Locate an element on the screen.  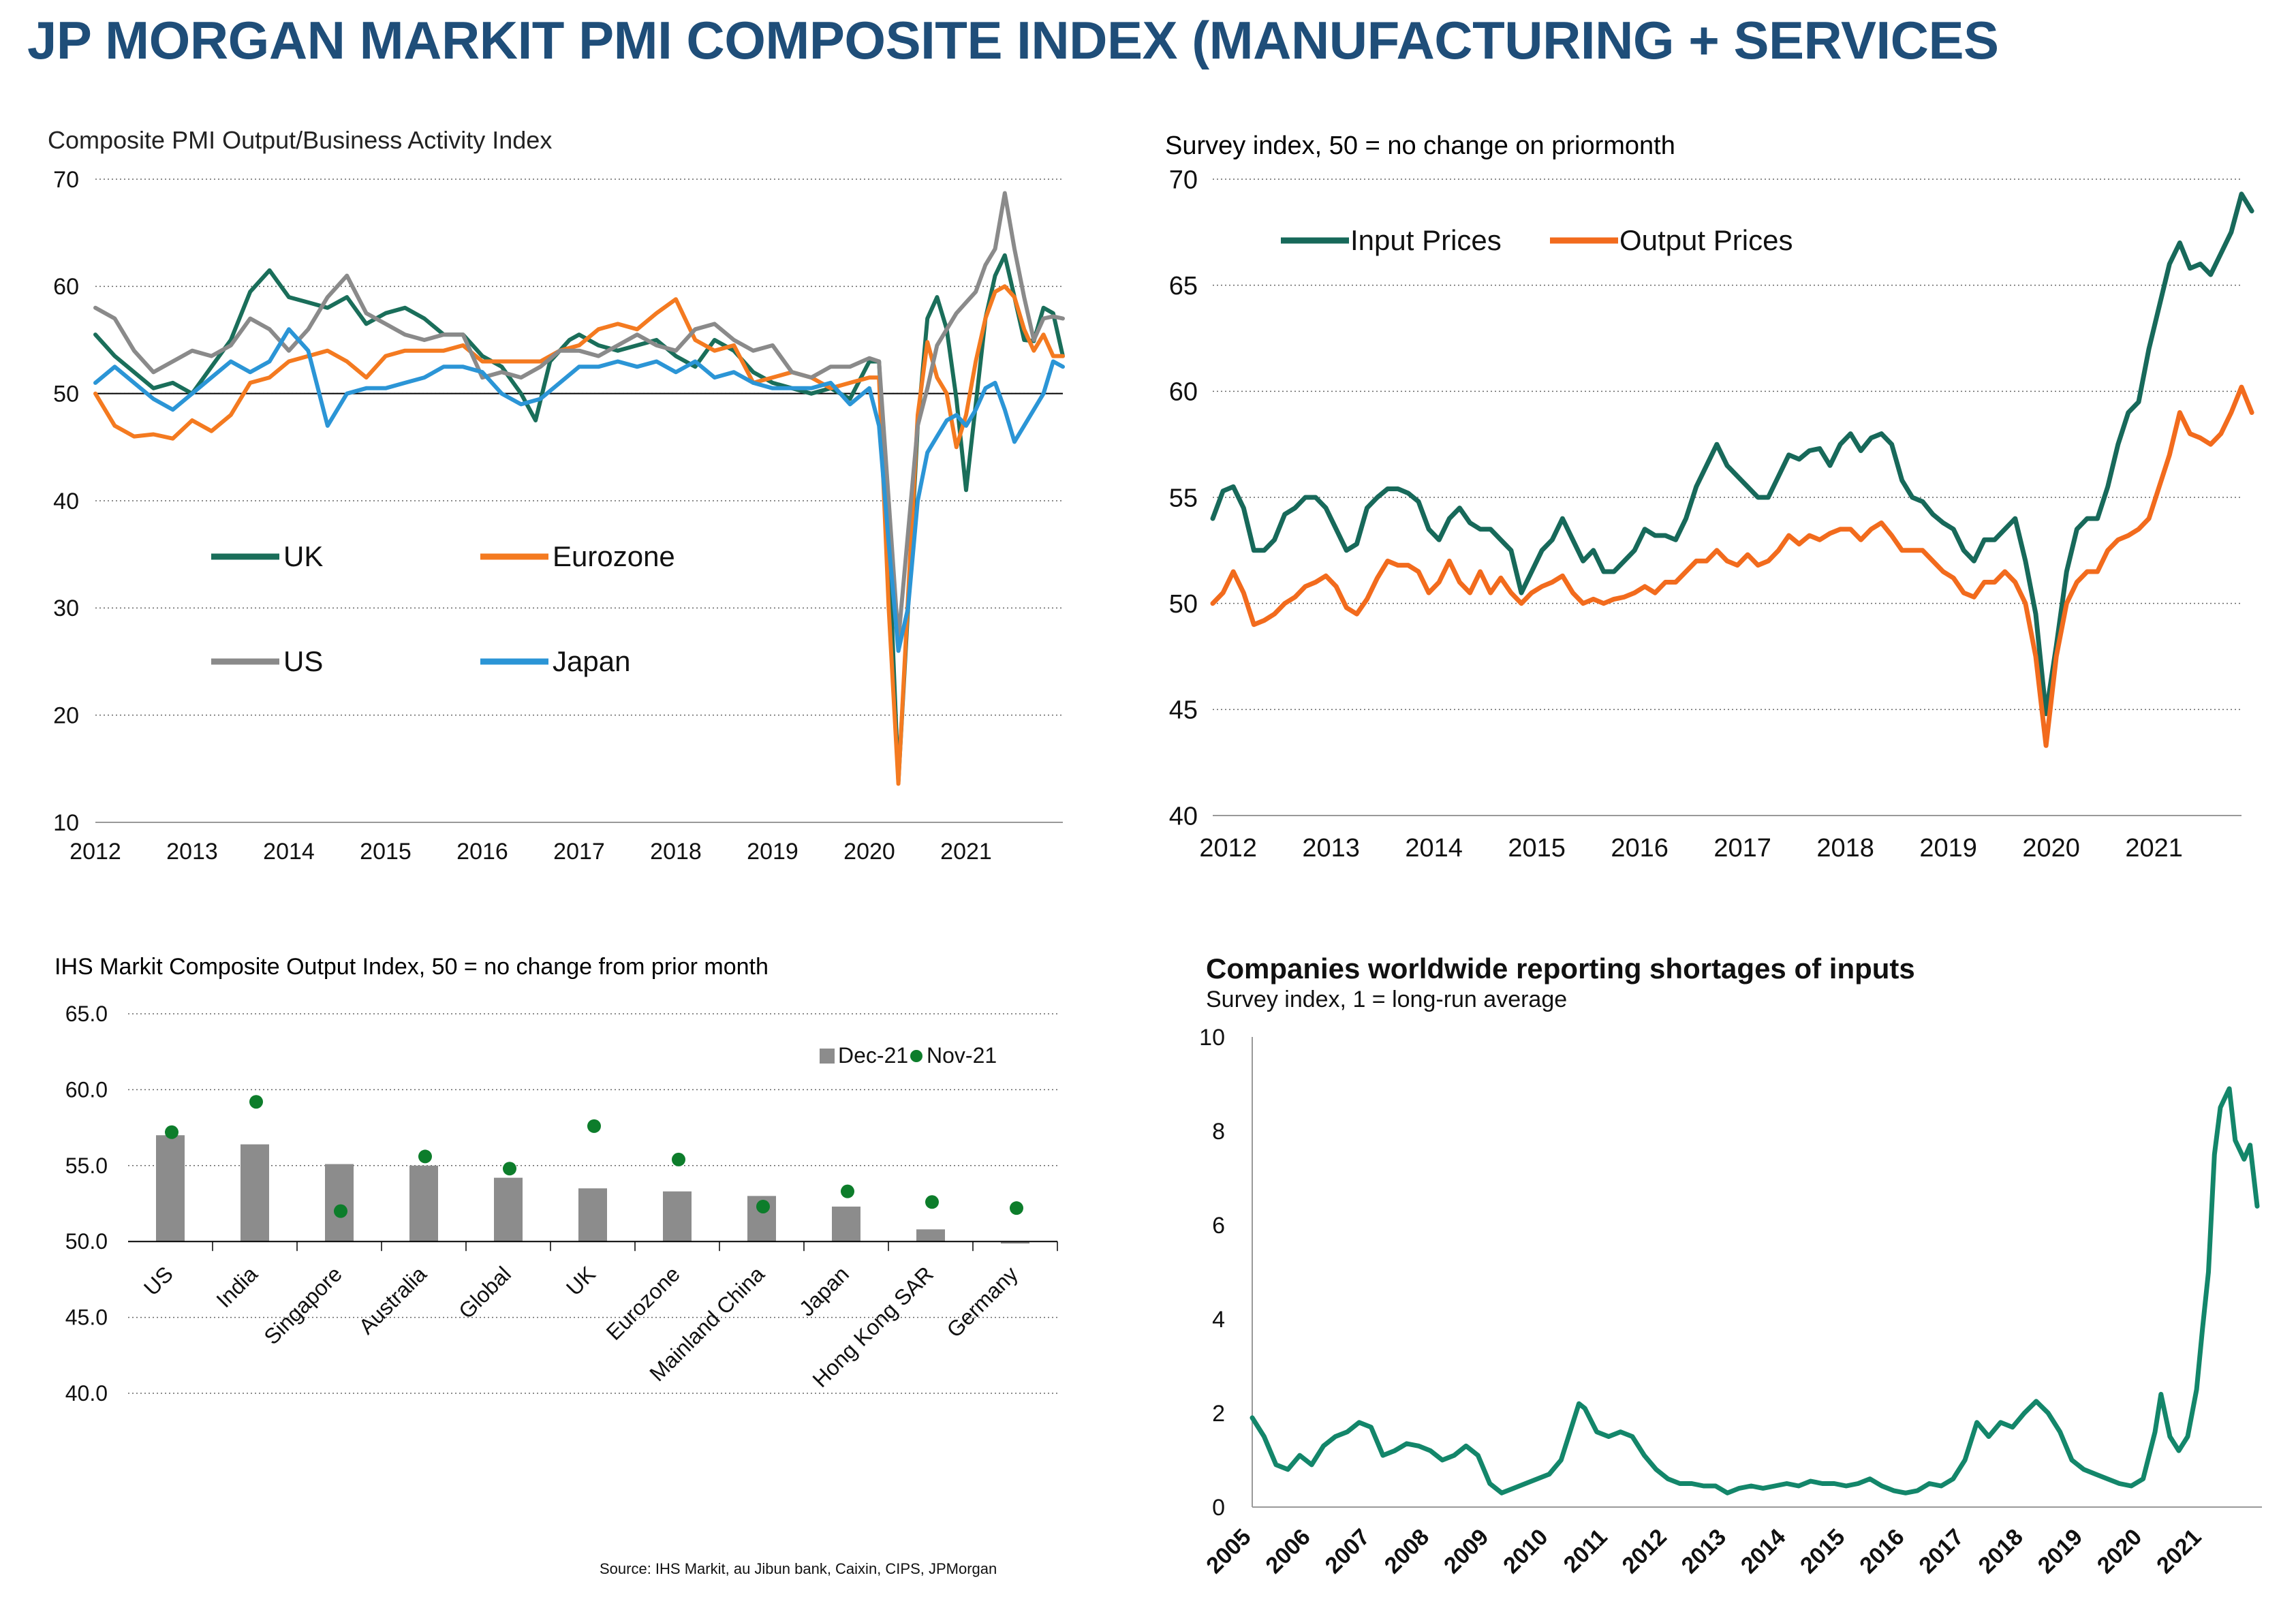
y-tick-label: 30 is located at coordinates (66, 608).